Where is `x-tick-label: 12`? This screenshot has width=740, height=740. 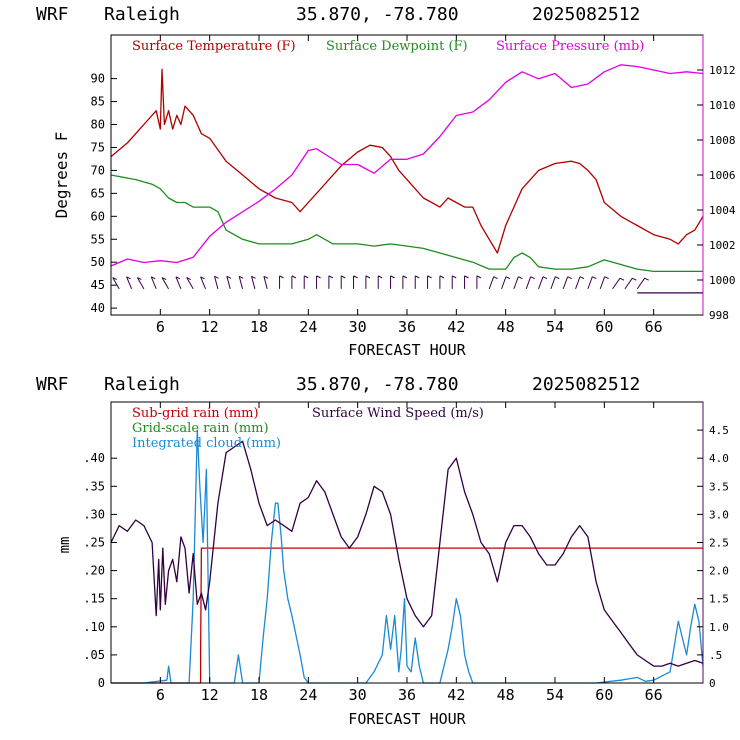 x-tick-label: 12 is located at coordinates (210, 695).